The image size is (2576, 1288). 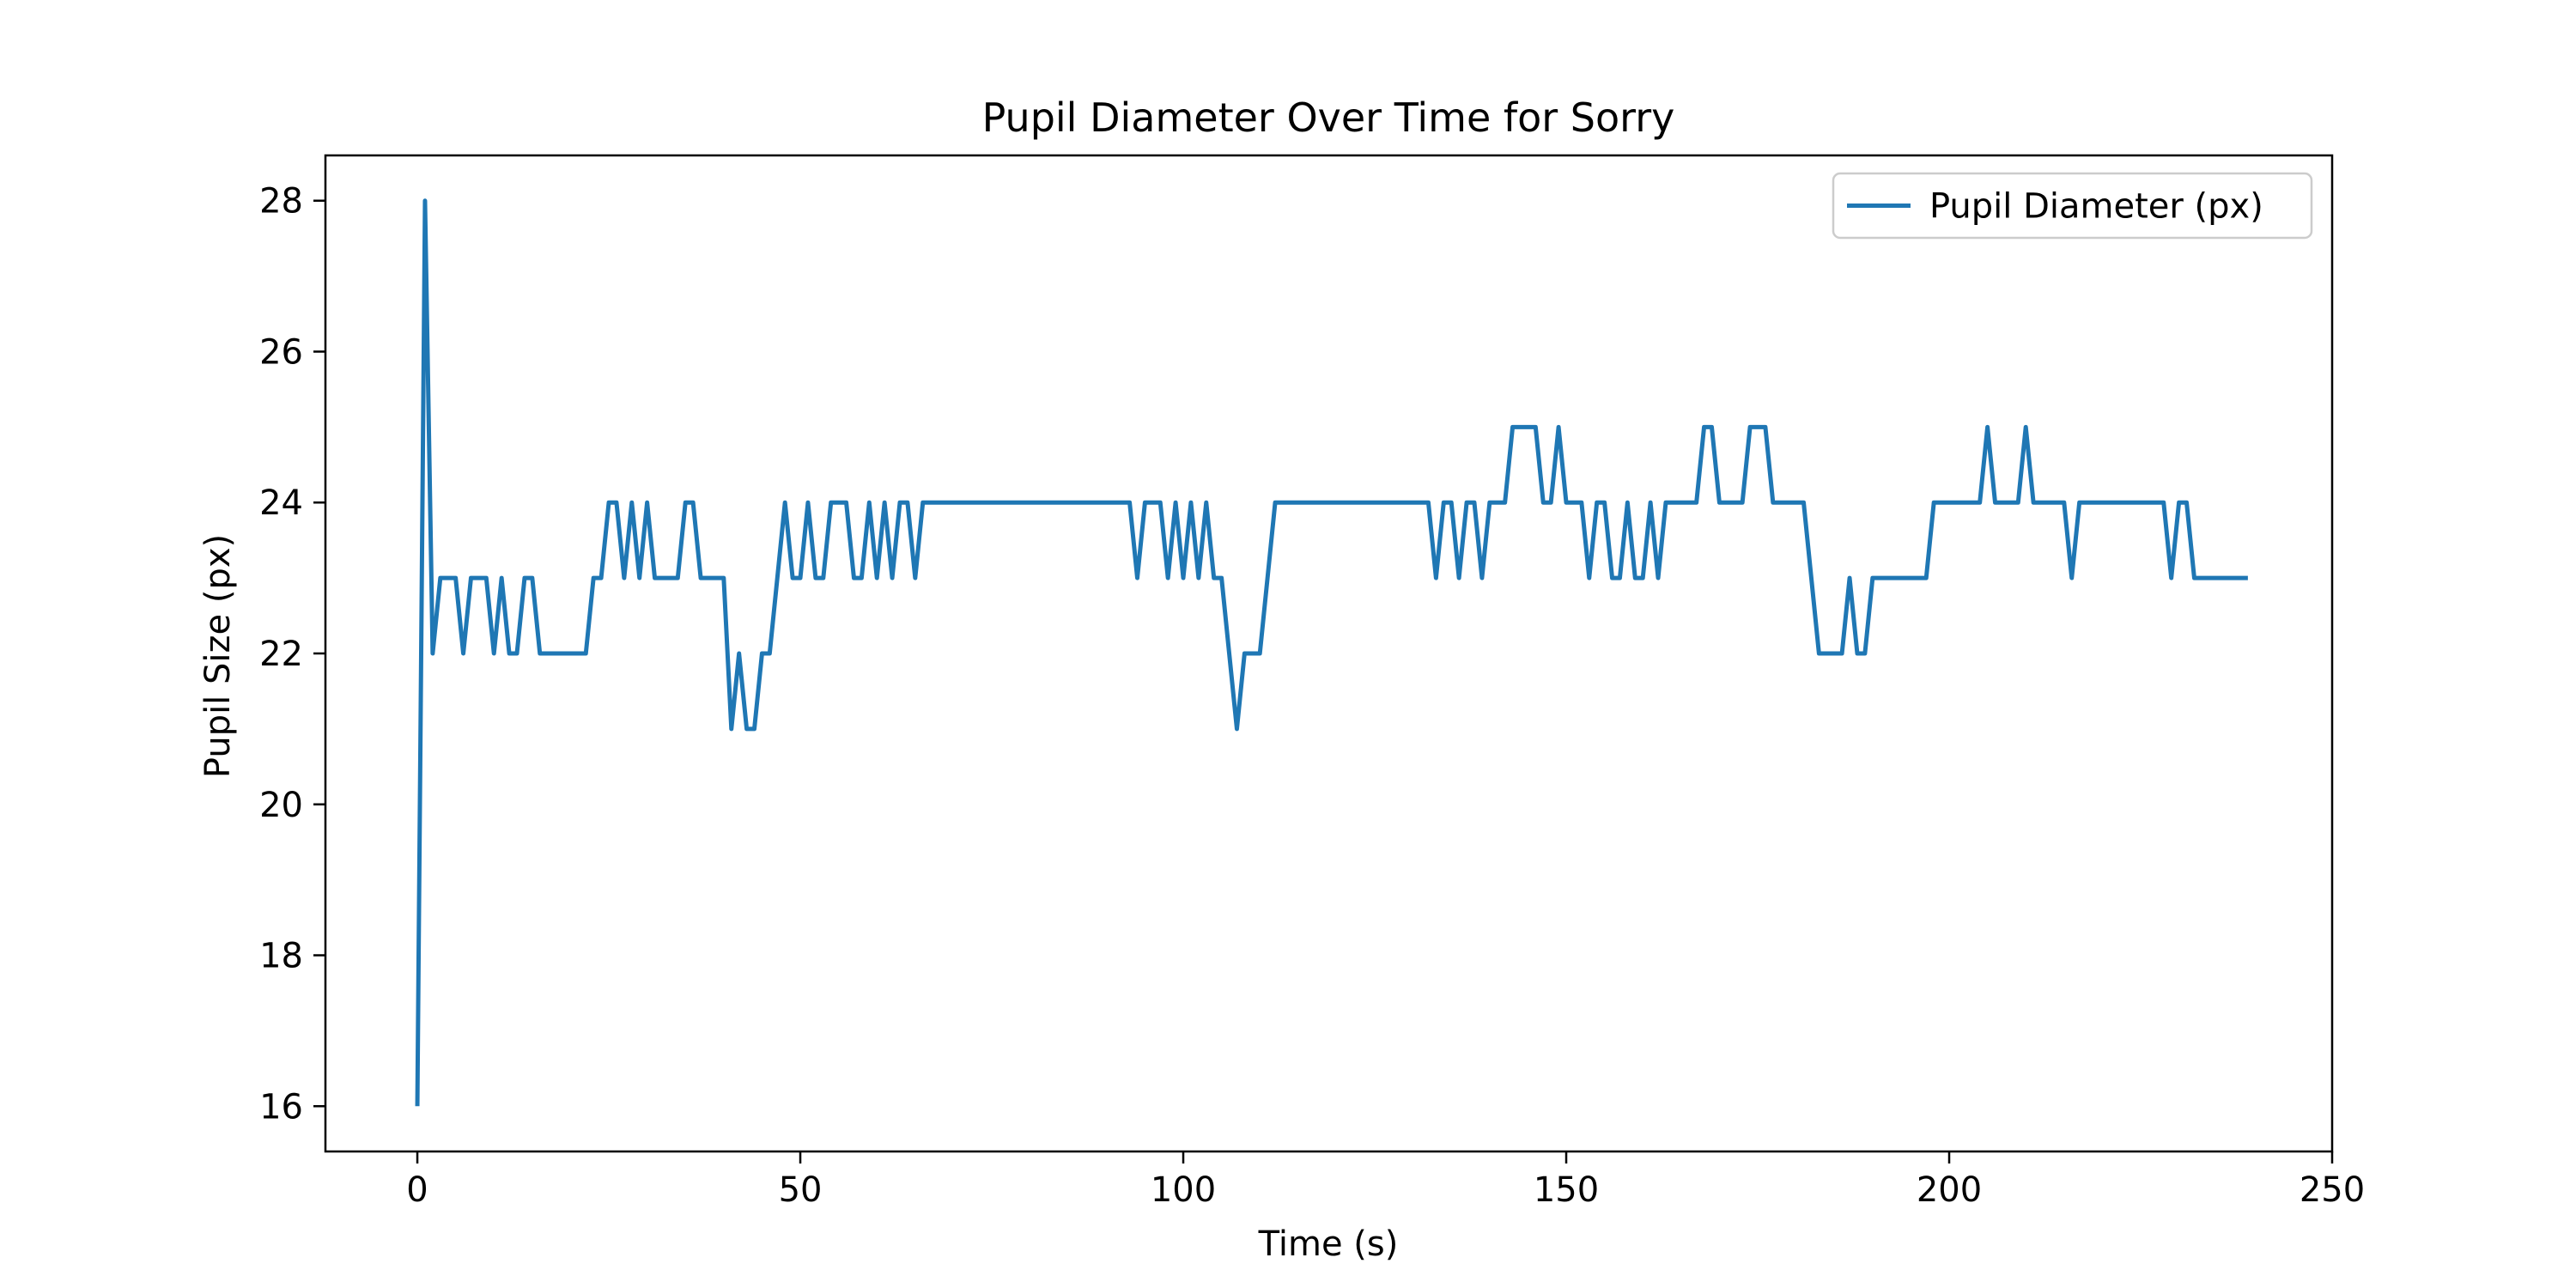 What do you see at coordinates (281, 202) in the screenshot?
I see `y-tick-label: 28` at bounding box center [281, 202].